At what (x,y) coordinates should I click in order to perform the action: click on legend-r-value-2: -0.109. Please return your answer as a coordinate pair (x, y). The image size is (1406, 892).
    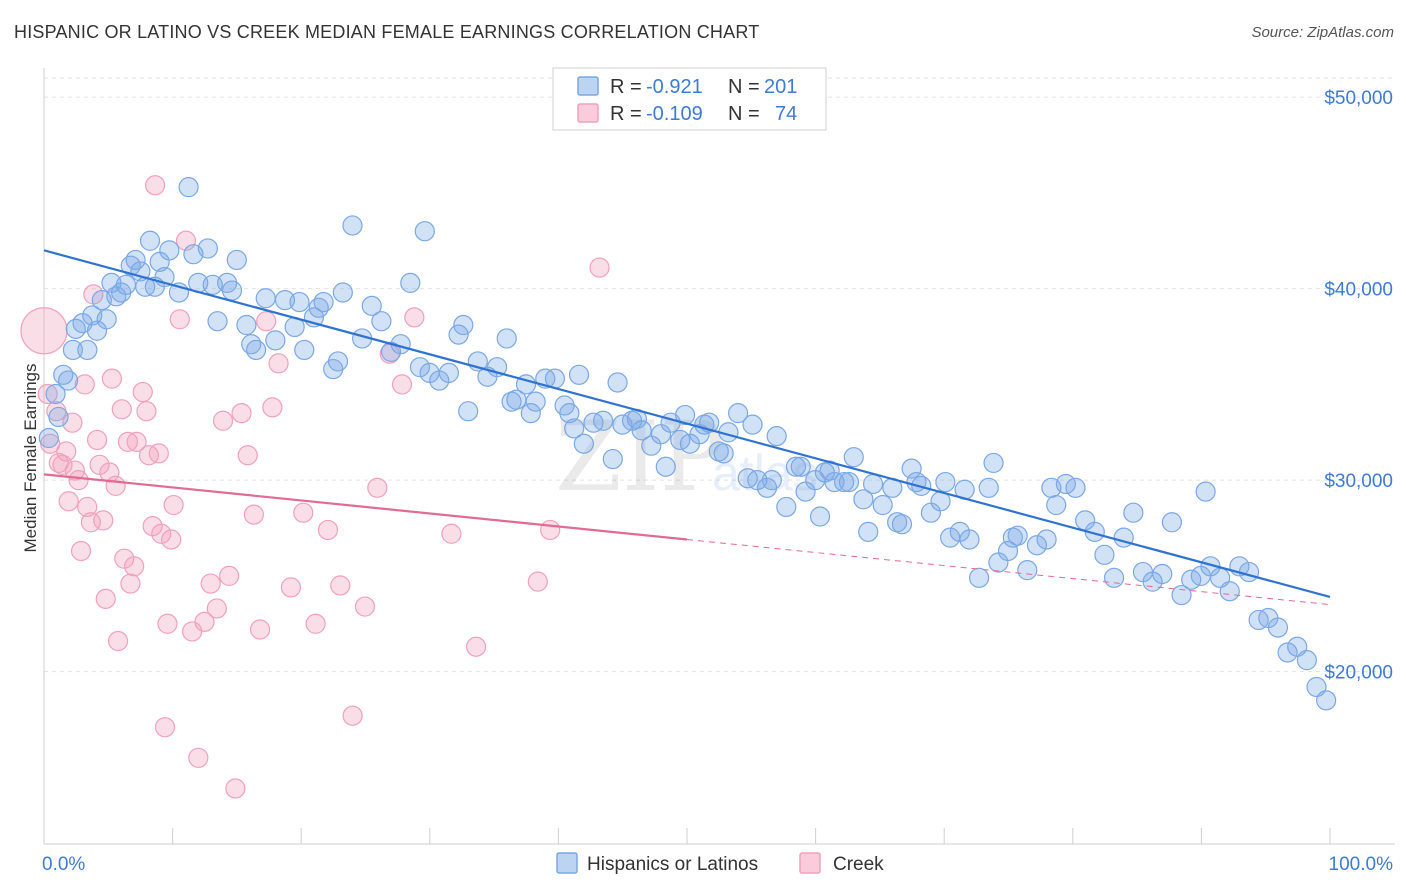
    Looking at the image, I should click on (674, 114).